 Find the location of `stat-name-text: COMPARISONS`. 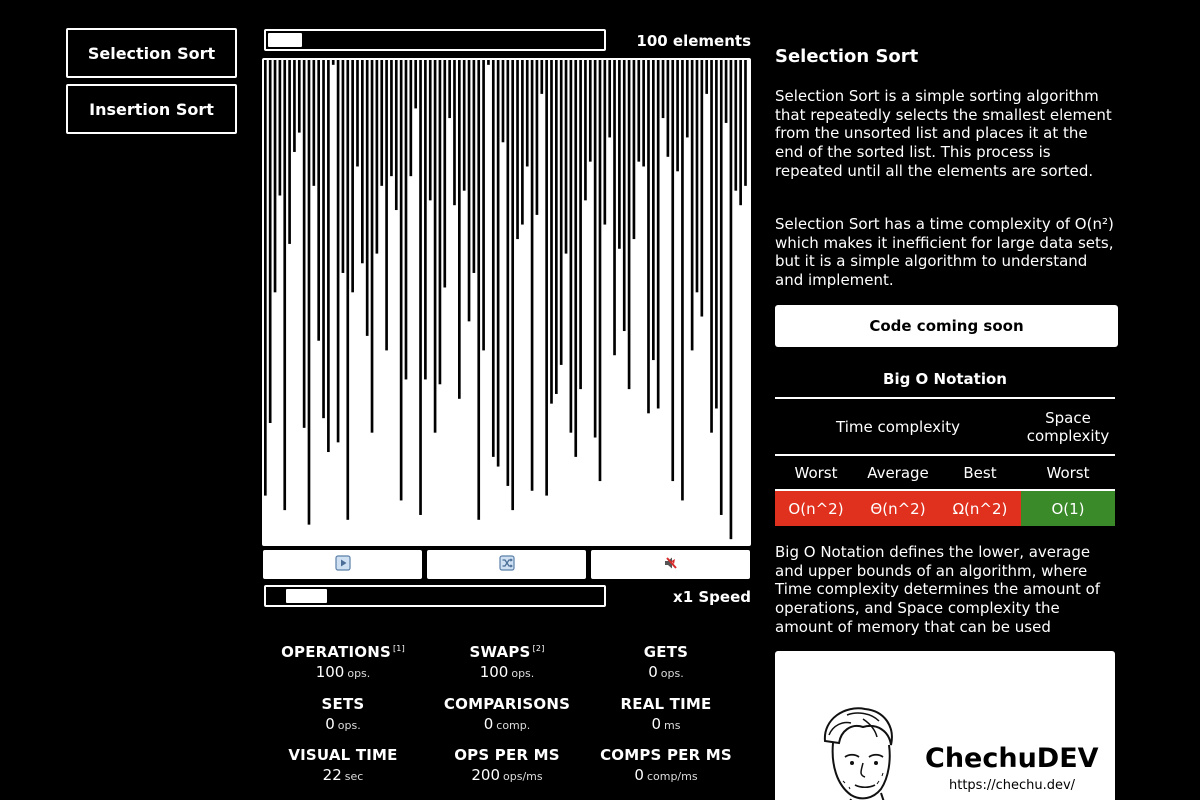

stat-name-text: COMPARISONS is located at coordinates (507, 704).